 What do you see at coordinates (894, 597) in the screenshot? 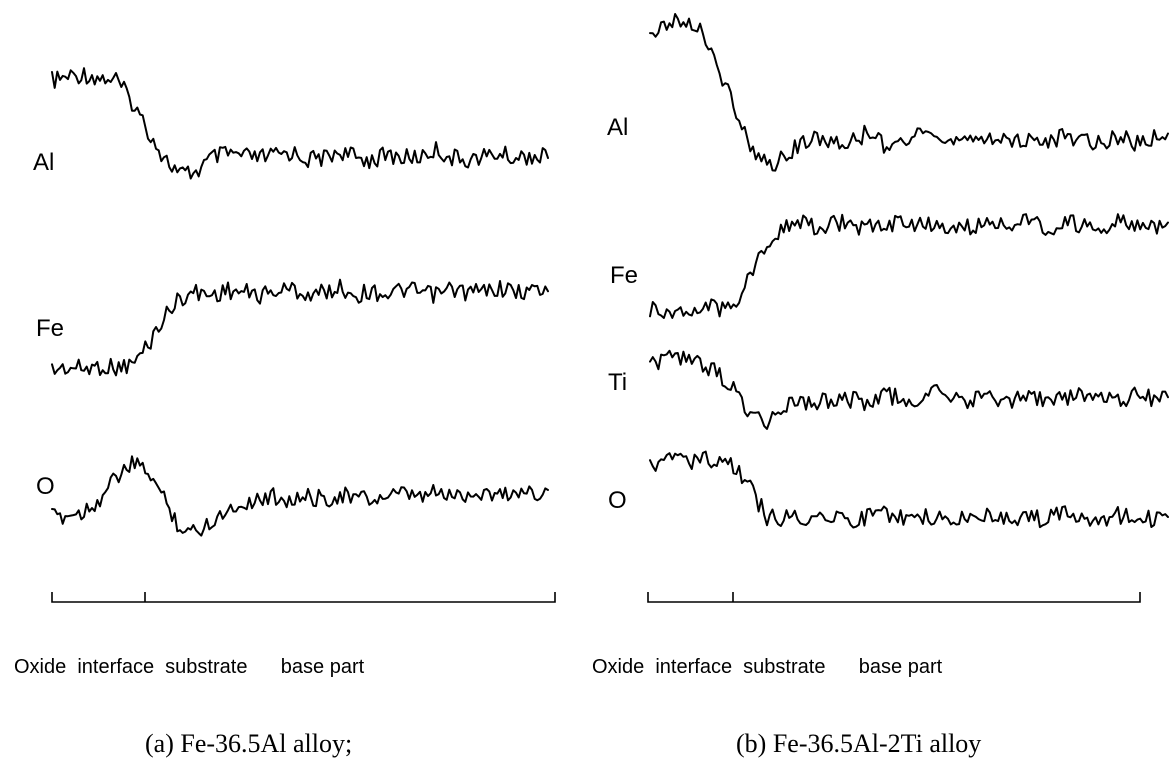
I see `panel-b-axis` at bounding box center [894, 597].